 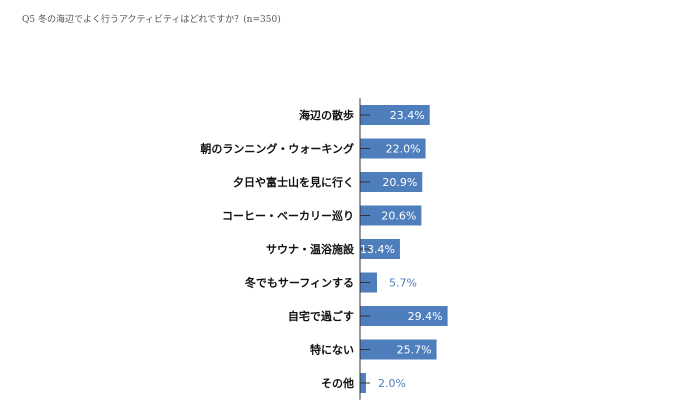 I want to click on value-label: 5.7%, so click(x=403, y=283).